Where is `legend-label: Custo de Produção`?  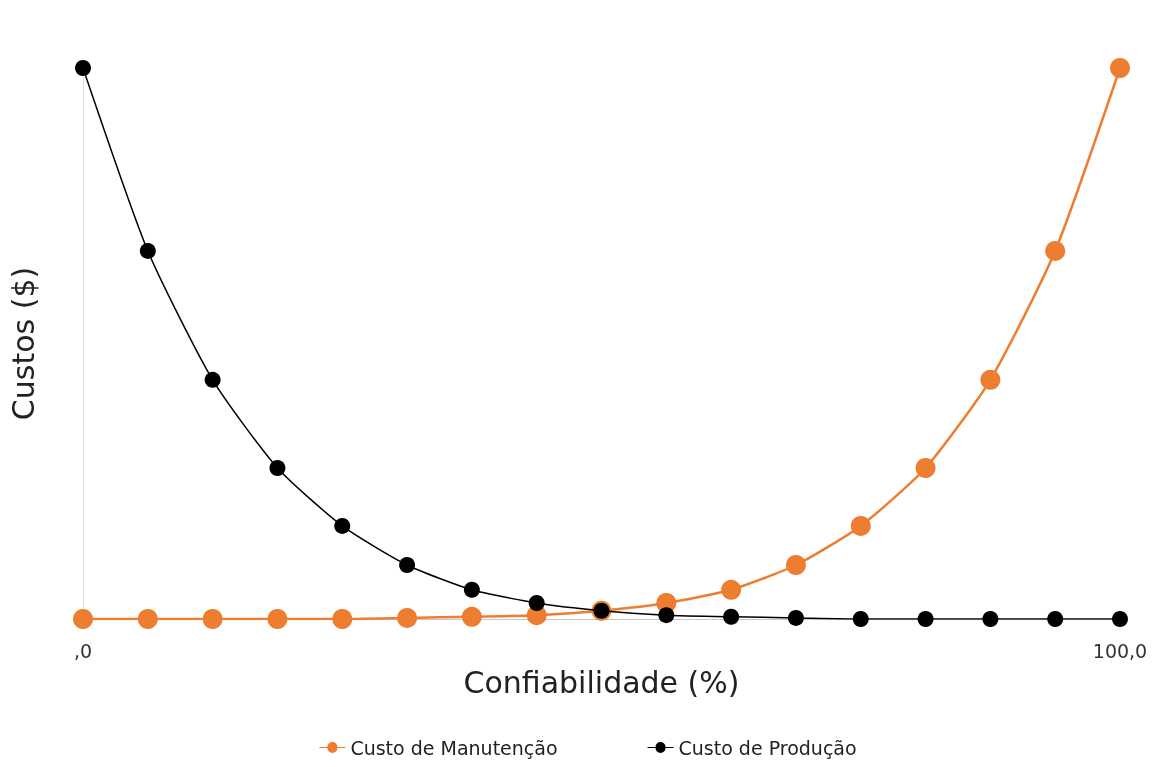
legend-label: Custo de Produção is located at coordinates (767, 747).